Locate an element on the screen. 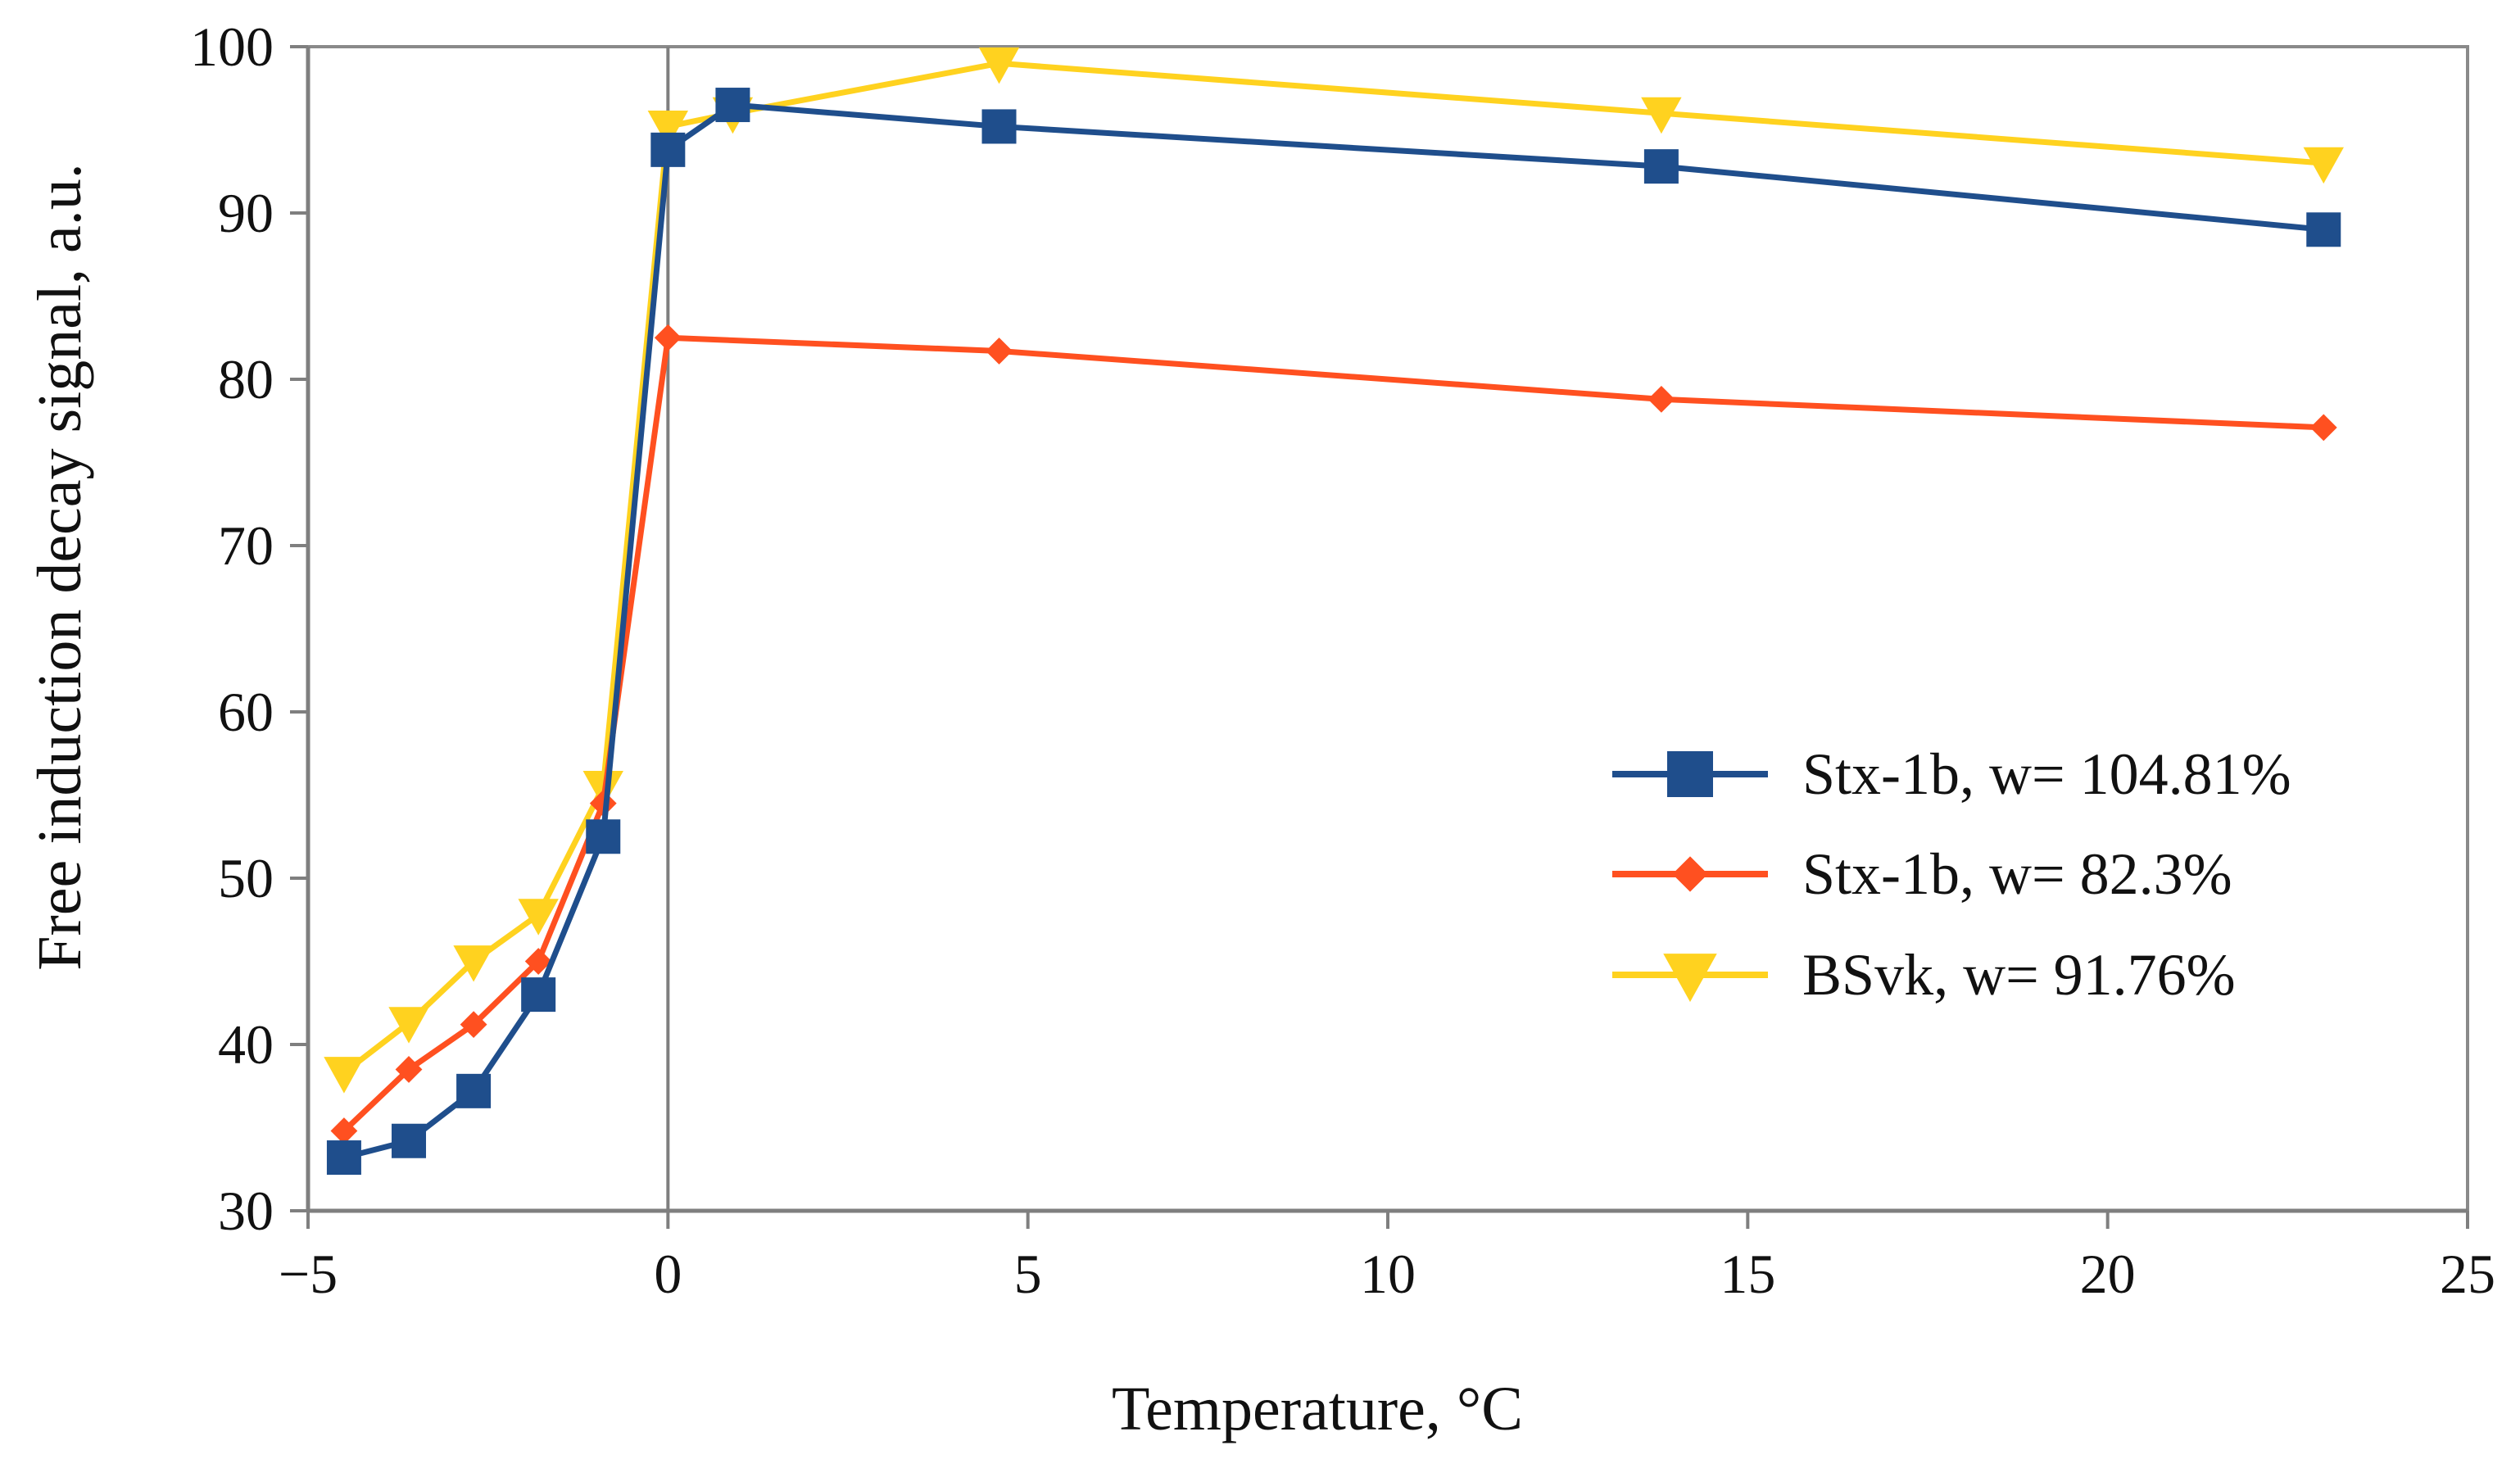 This screenshot has width=2520, height=1459. legend-item-1: Stx-1b, w= 104.81% is located at coordinates (1952, 774).